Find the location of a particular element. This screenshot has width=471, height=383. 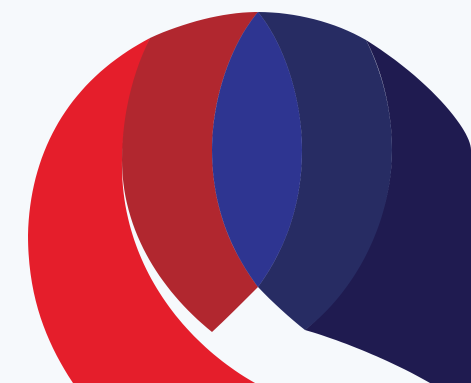

center-blue-lens is located at coordinates (257, 149).